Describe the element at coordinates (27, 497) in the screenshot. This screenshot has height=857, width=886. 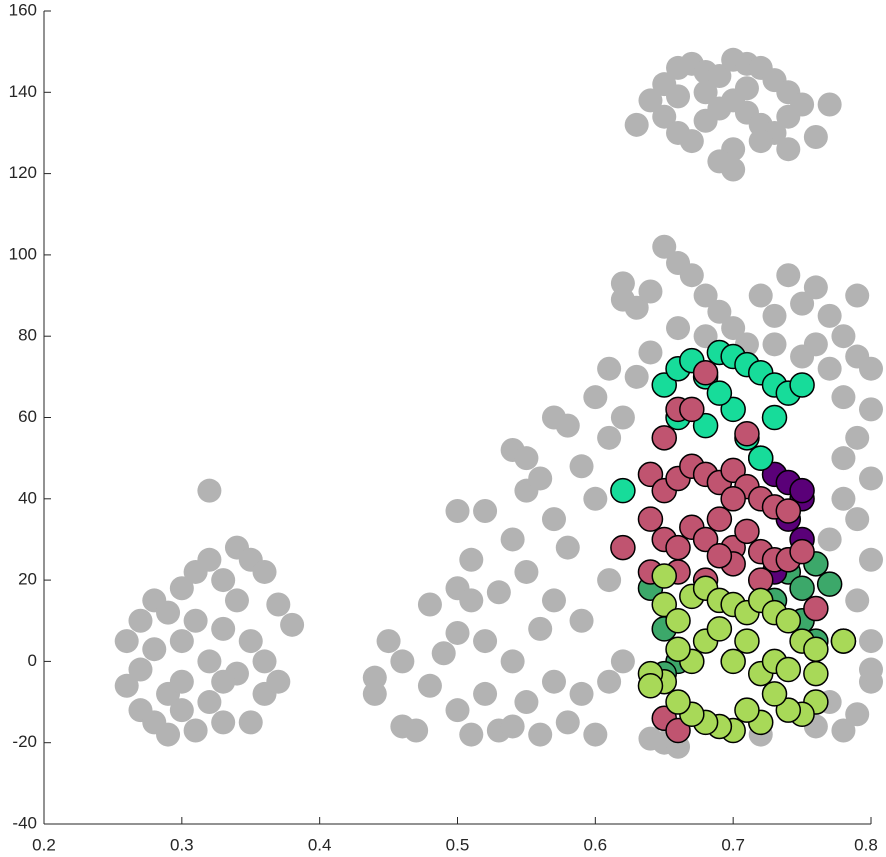
I see `y-tick-label: 40` at that location.